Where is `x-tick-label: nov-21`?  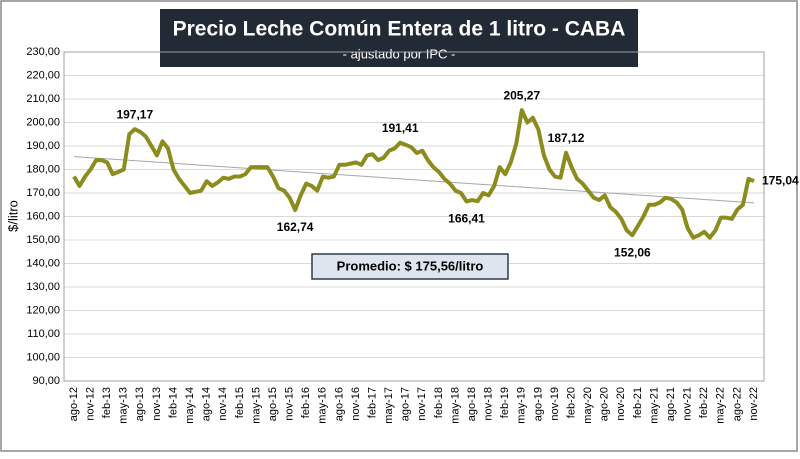 x-tick-label: nov-21 is located at coordinates (688, 404).